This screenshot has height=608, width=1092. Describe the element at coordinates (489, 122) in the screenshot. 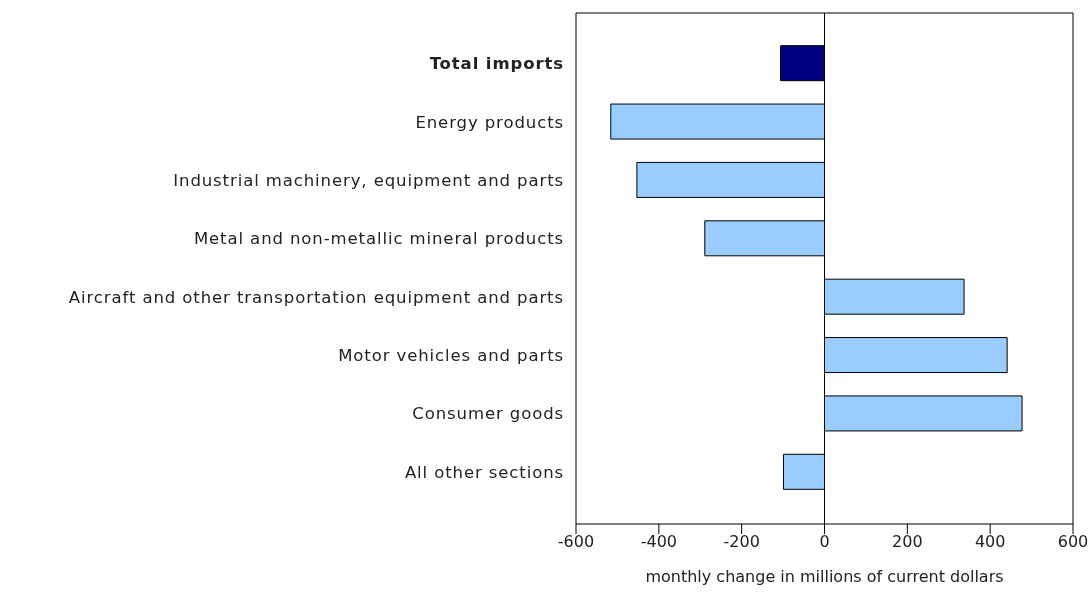

I see `y-tick-label: Energy products` at that location.